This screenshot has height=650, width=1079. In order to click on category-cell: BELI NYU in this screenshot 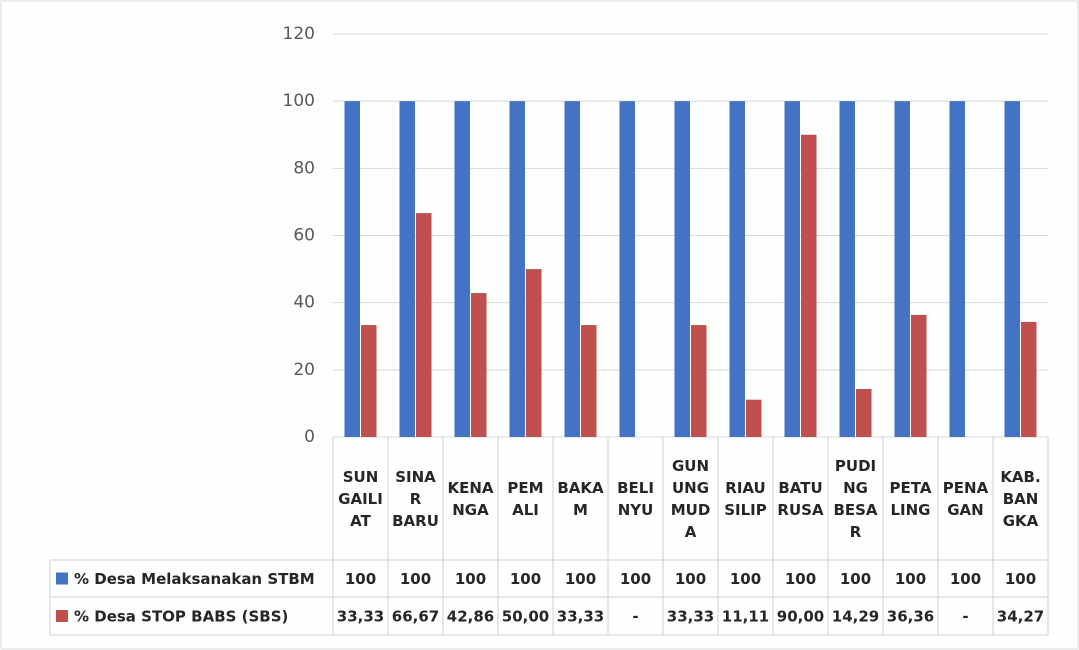, I will do `click(635, 498)`.